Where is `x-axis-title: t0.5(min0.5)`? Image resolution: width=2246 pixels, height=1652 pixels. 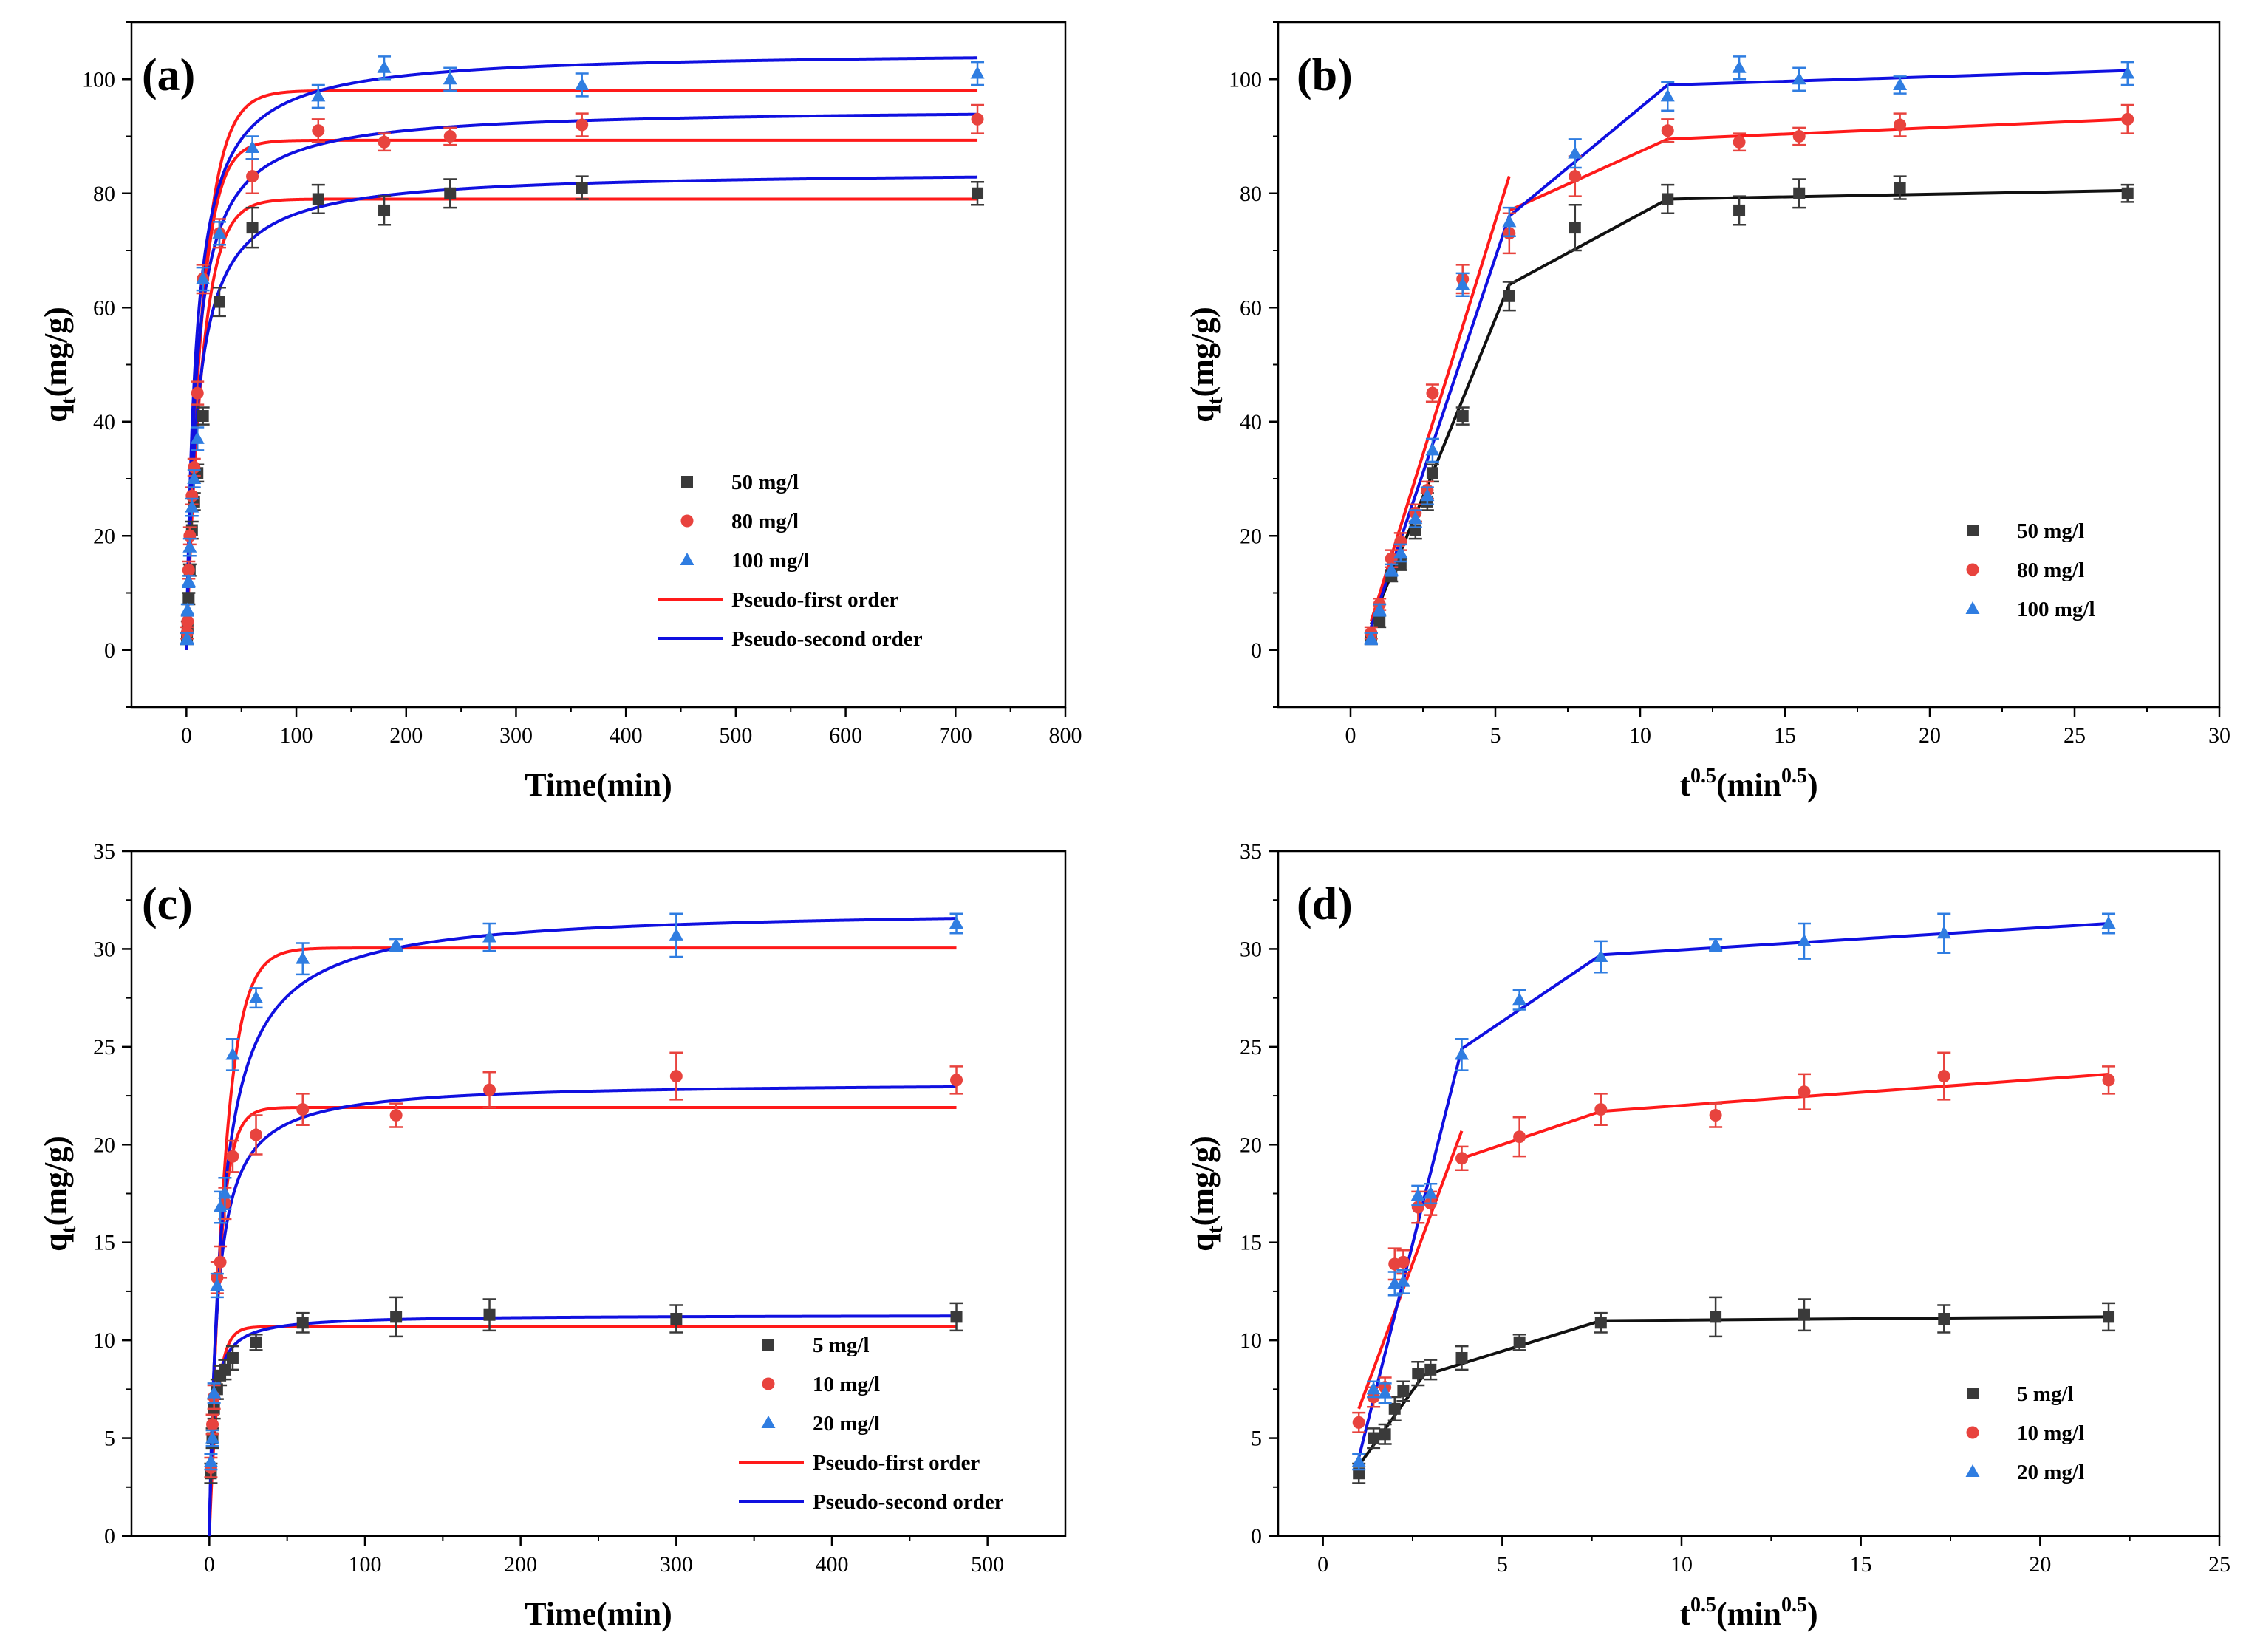
x-axis-title: t0.5(min0.5) is located at coordinates (1748, 1613).